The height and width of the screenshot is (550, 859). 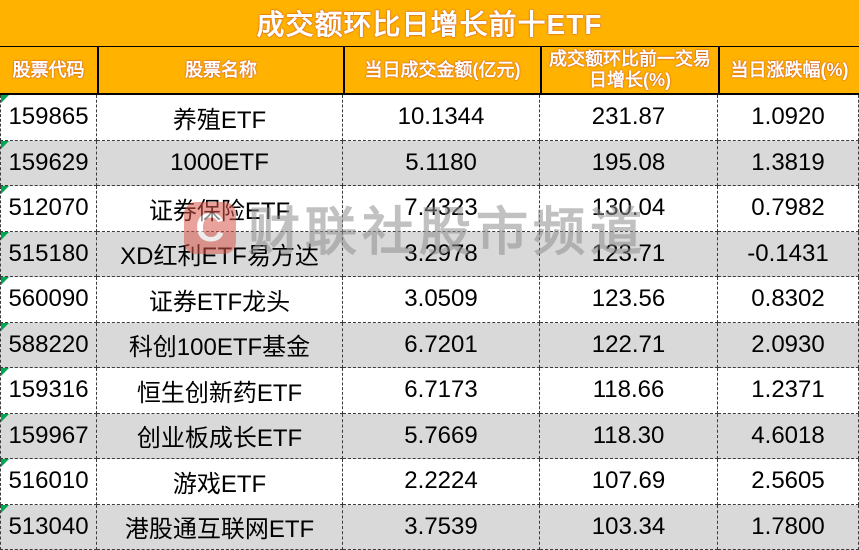 I want to click on cell-change: 0.8302, so click(x=788, y=300).